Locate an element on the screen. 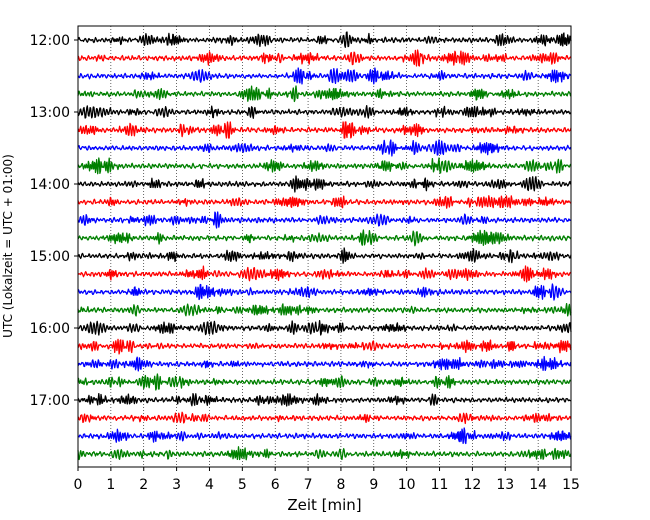  y-tick-label: 15:00 is located at coordinates (50, 257).